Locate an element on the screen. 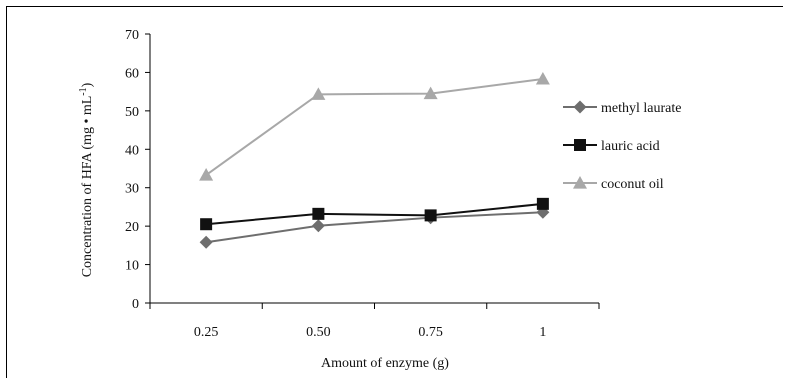  series-lauric-acid is located at coordinates (374, 214).